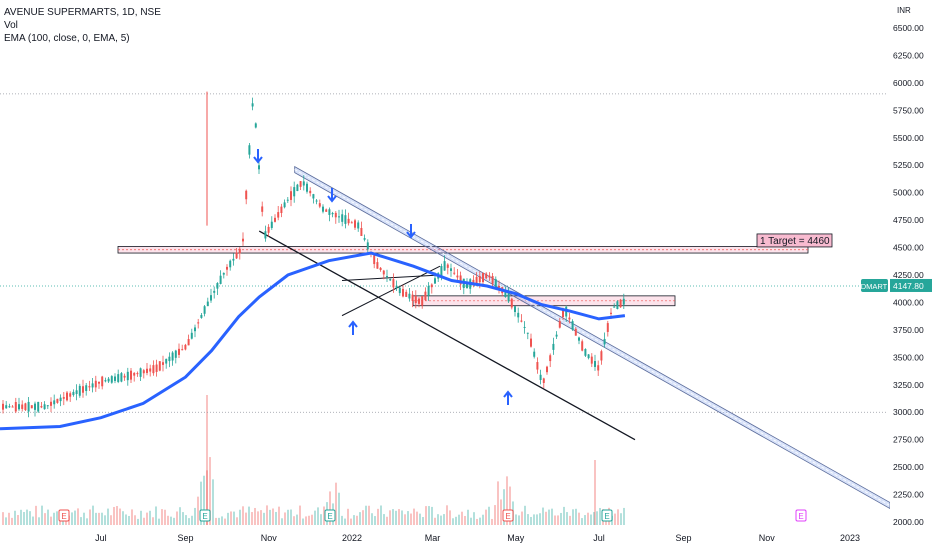 The height and width of the screenshot is (550, 932). I want to click on last-price-badge, so click(911, 285).